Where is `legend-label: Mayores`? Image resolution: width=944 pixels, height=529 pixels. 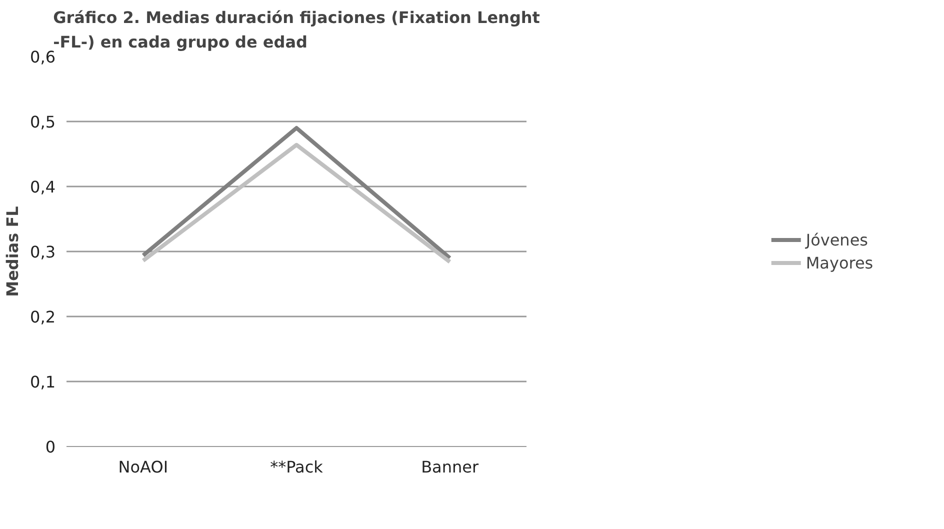 legend-label: Mayores is located at coordinates (840, 262).